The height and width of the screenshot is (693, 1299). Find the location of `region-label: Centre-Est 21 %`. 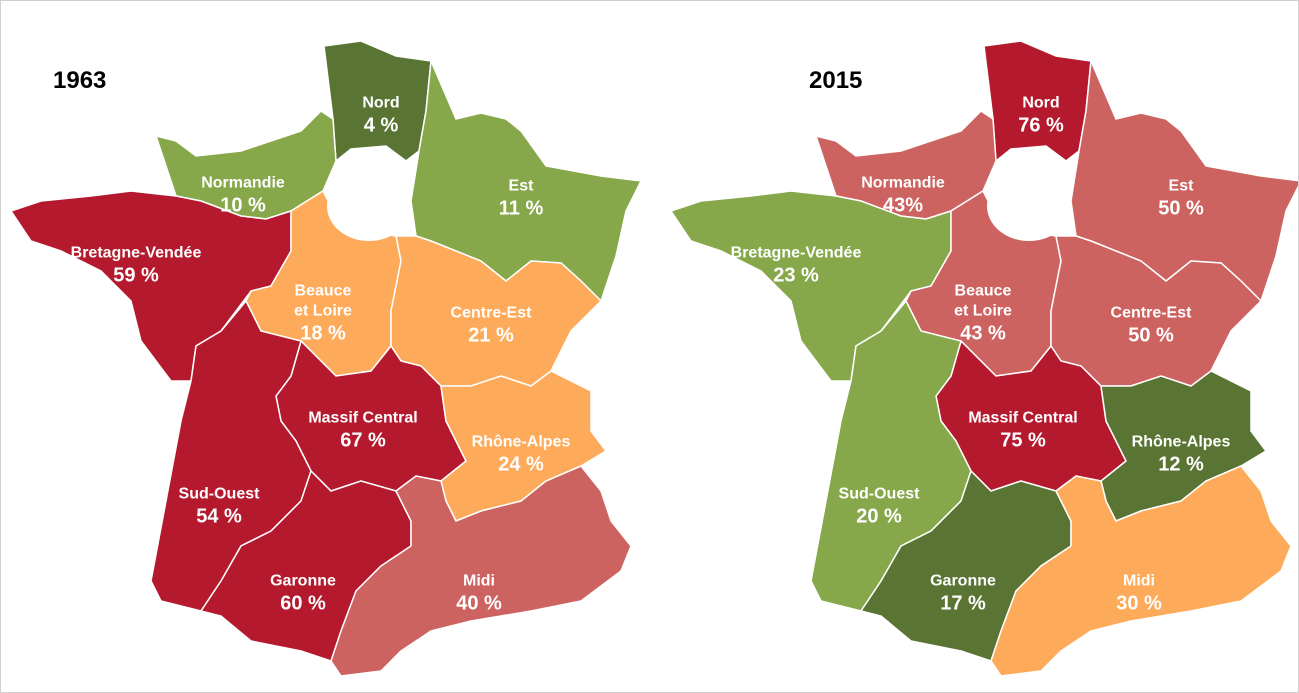

region-label: Centre-Est 21 % is located at coordinates (491, 326).